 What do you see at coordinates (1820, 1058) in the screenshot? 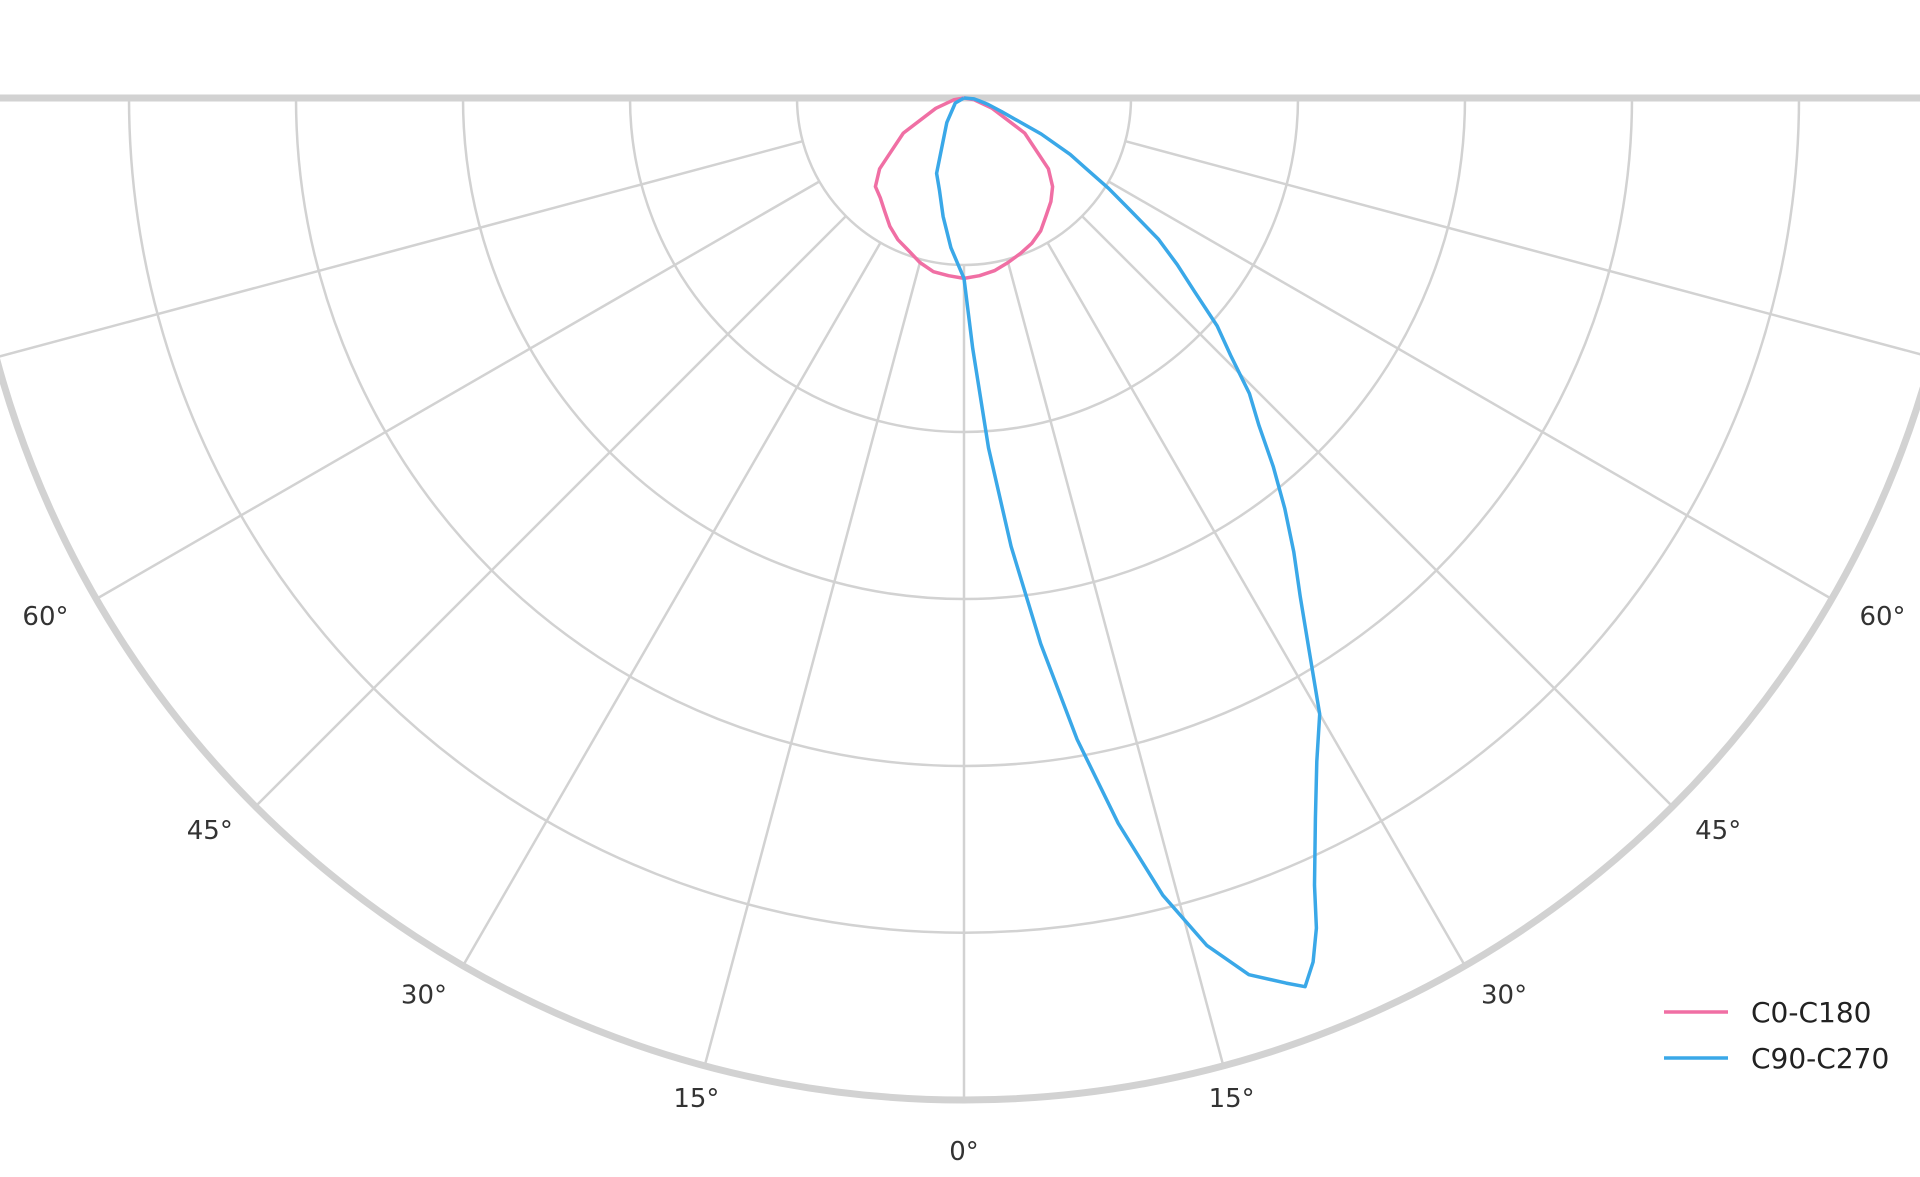
I see `legend-label-c90-c270: C90-C270` at bounding box center [1820, 1058].